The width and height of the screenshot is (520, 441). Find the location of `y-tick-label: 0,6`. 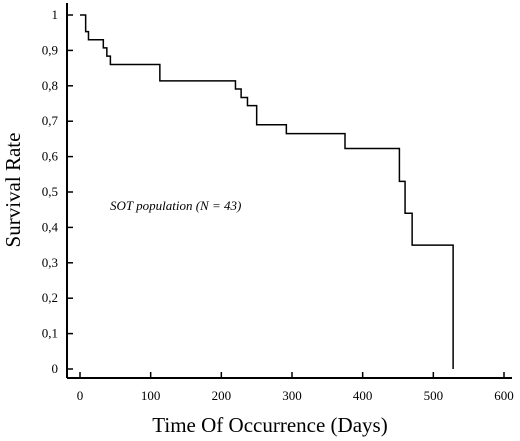

y-tick-label: 0,6 is located at coordinates (50, 156).